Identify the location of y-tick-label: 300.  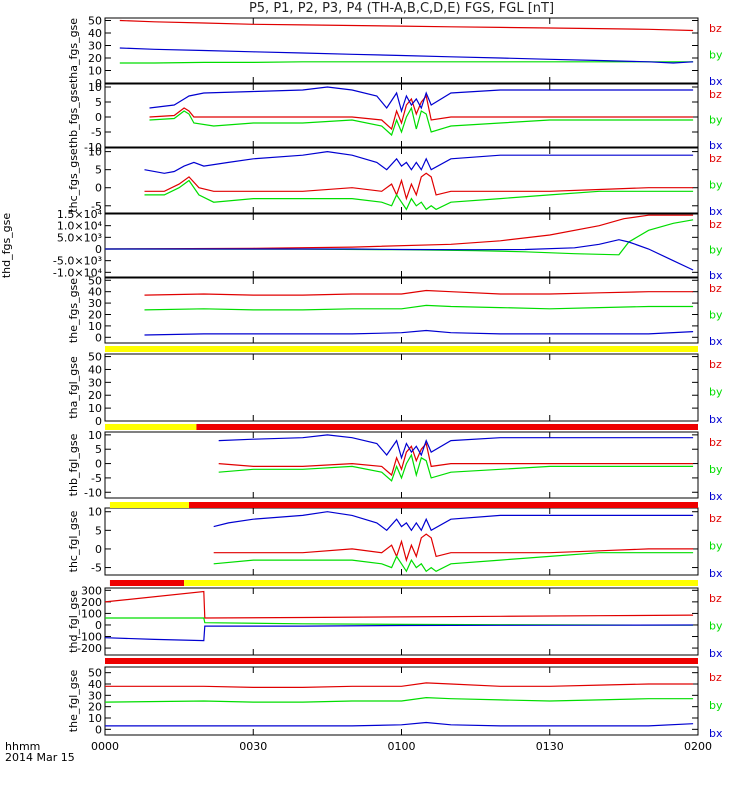
(91, 590).